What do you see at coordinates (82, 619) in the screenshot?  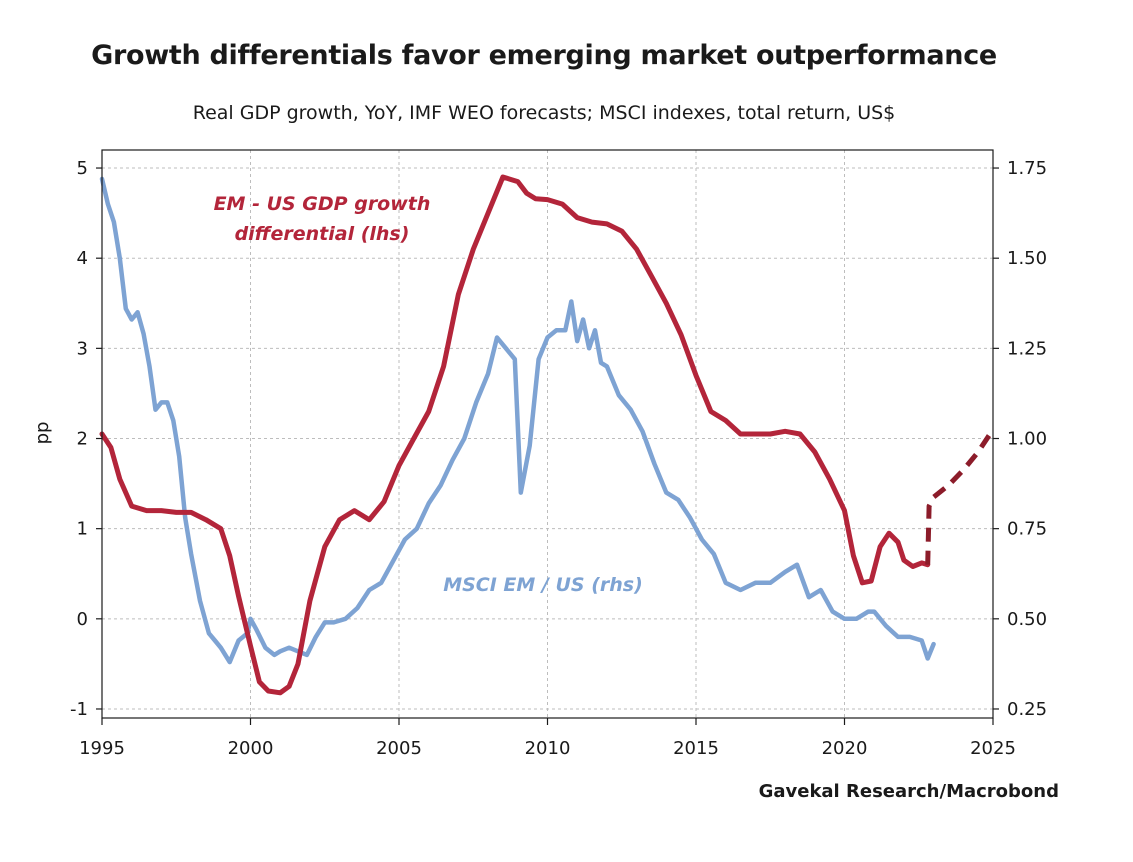 I see `y-left-tick-label: 0` at bounding box center [82, 619].